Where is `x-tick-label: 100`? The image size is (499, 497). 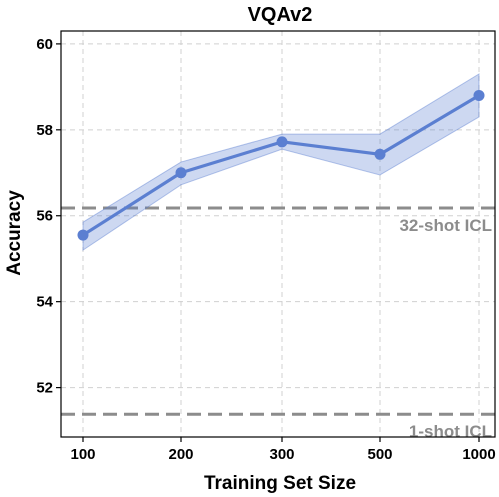
x-tick-label: 100 is located at coordinates (82, 454).